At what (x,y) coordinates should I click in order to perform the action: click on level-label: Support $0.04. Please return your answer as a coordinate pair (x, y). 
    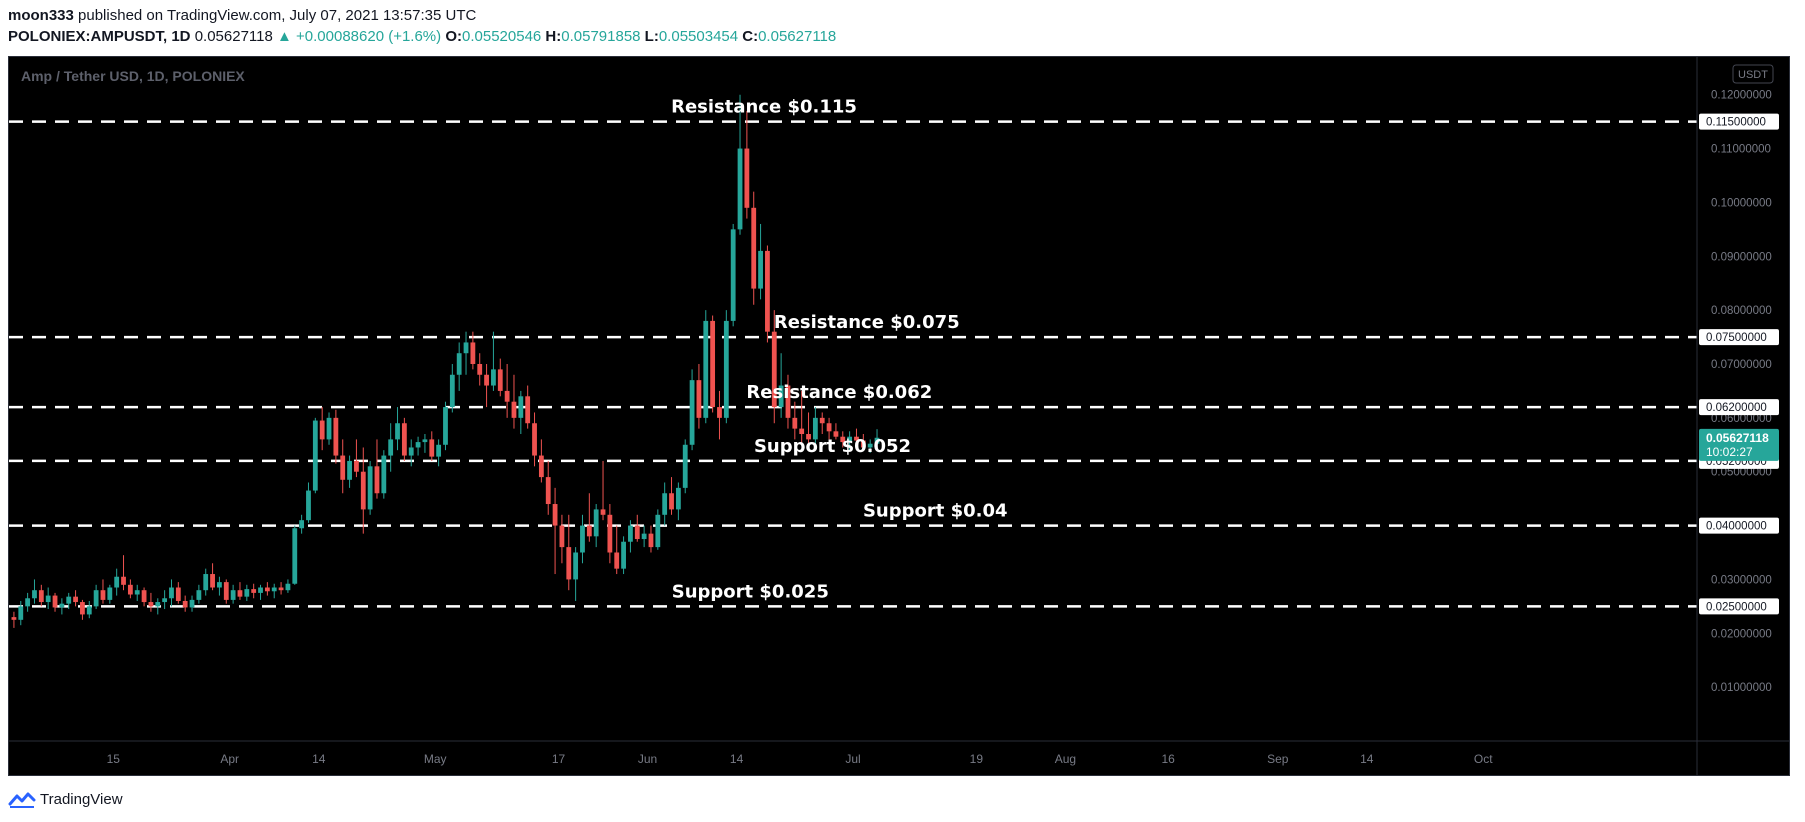
    Looking at the image, I should click on (935, 511).